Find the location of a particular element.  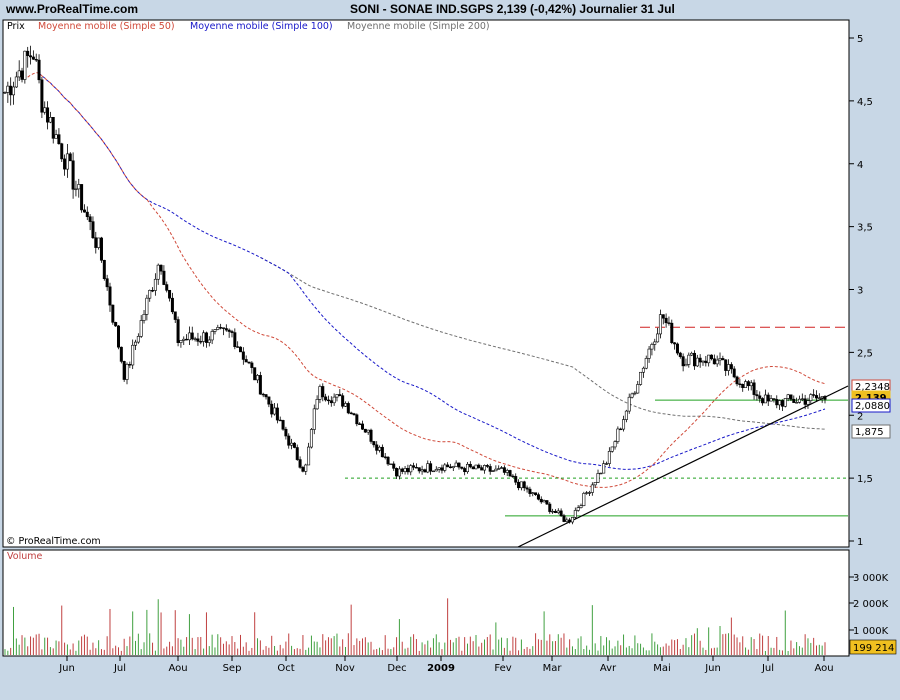

price-label-box is located at coordinates (871, 431).